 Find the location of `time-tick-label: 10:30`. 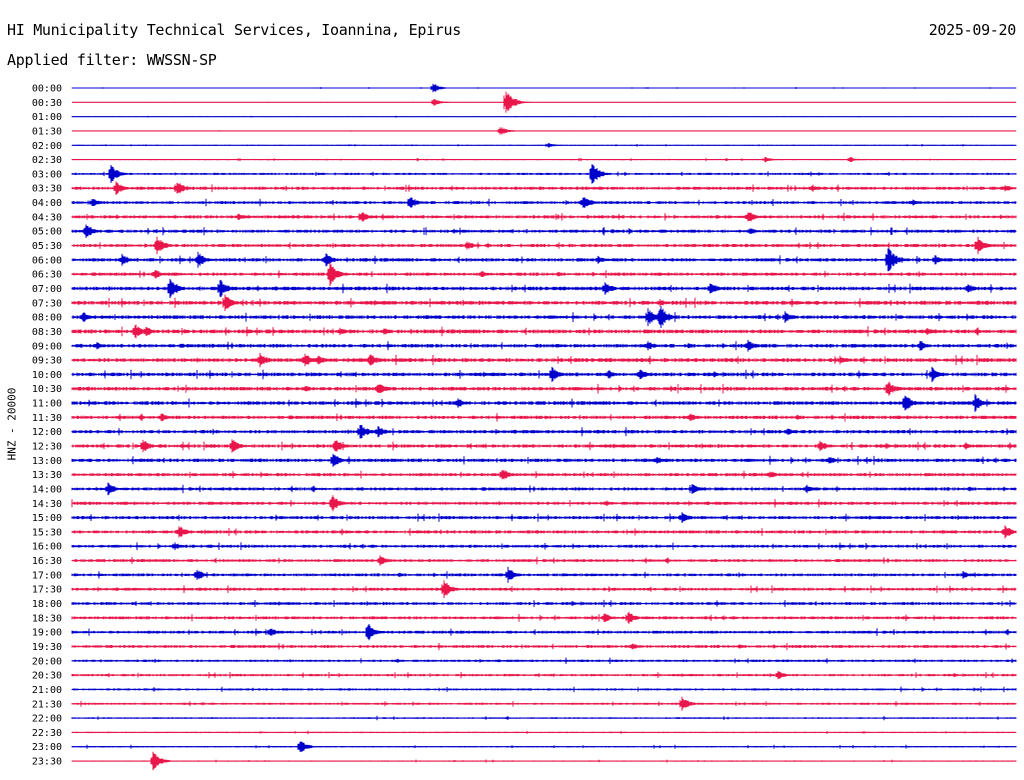

time-tick-label: 10:30 is located at coordinates (47, 389).